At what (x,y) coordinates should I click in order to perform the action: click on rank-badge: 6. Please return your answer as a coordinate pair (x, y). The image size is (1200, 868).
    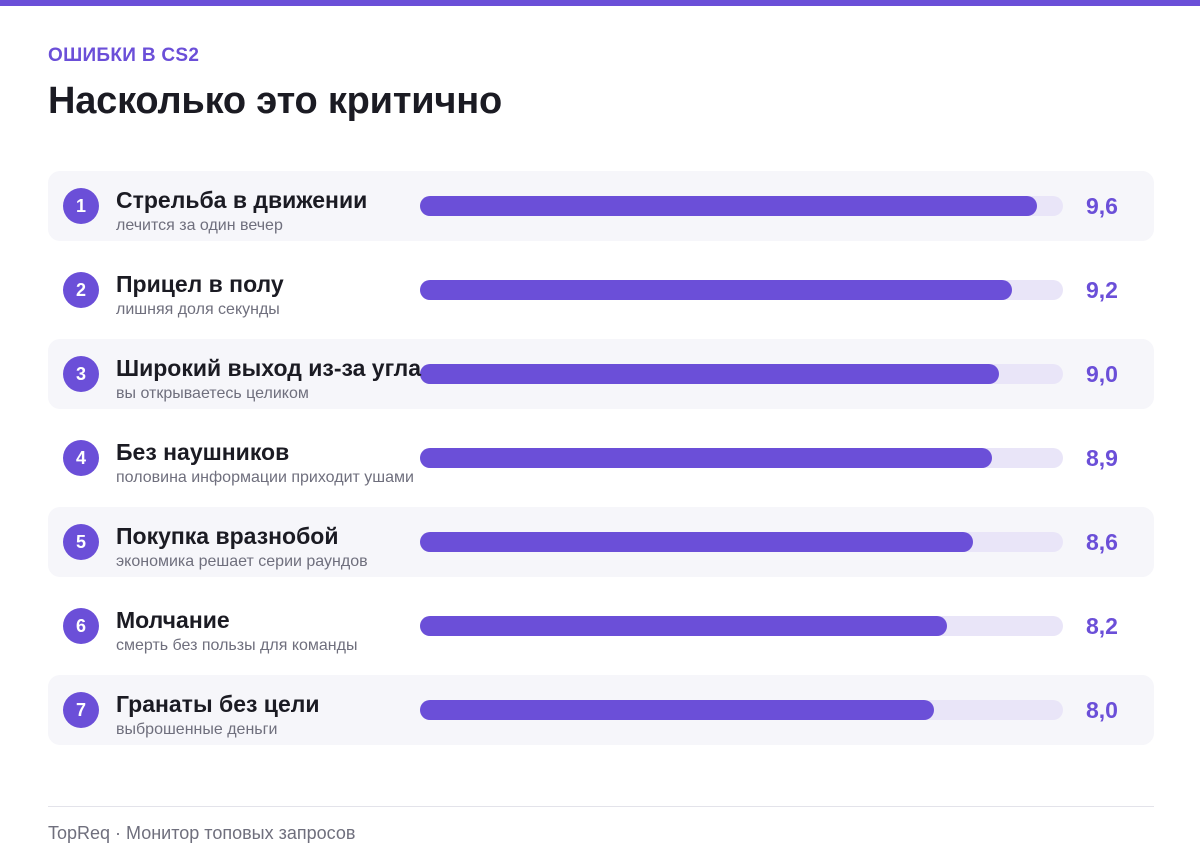
    Looking at the image, I should click on (81, 626).